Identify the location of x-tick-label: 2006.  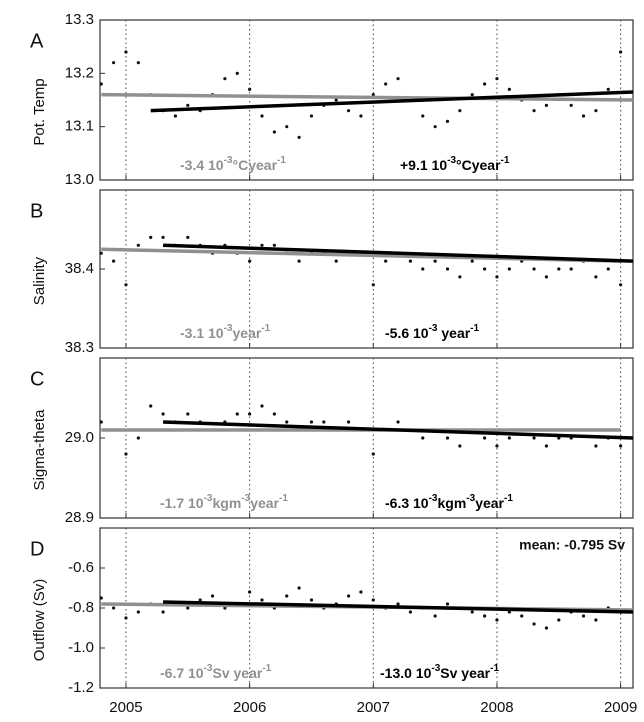
(249, 707).